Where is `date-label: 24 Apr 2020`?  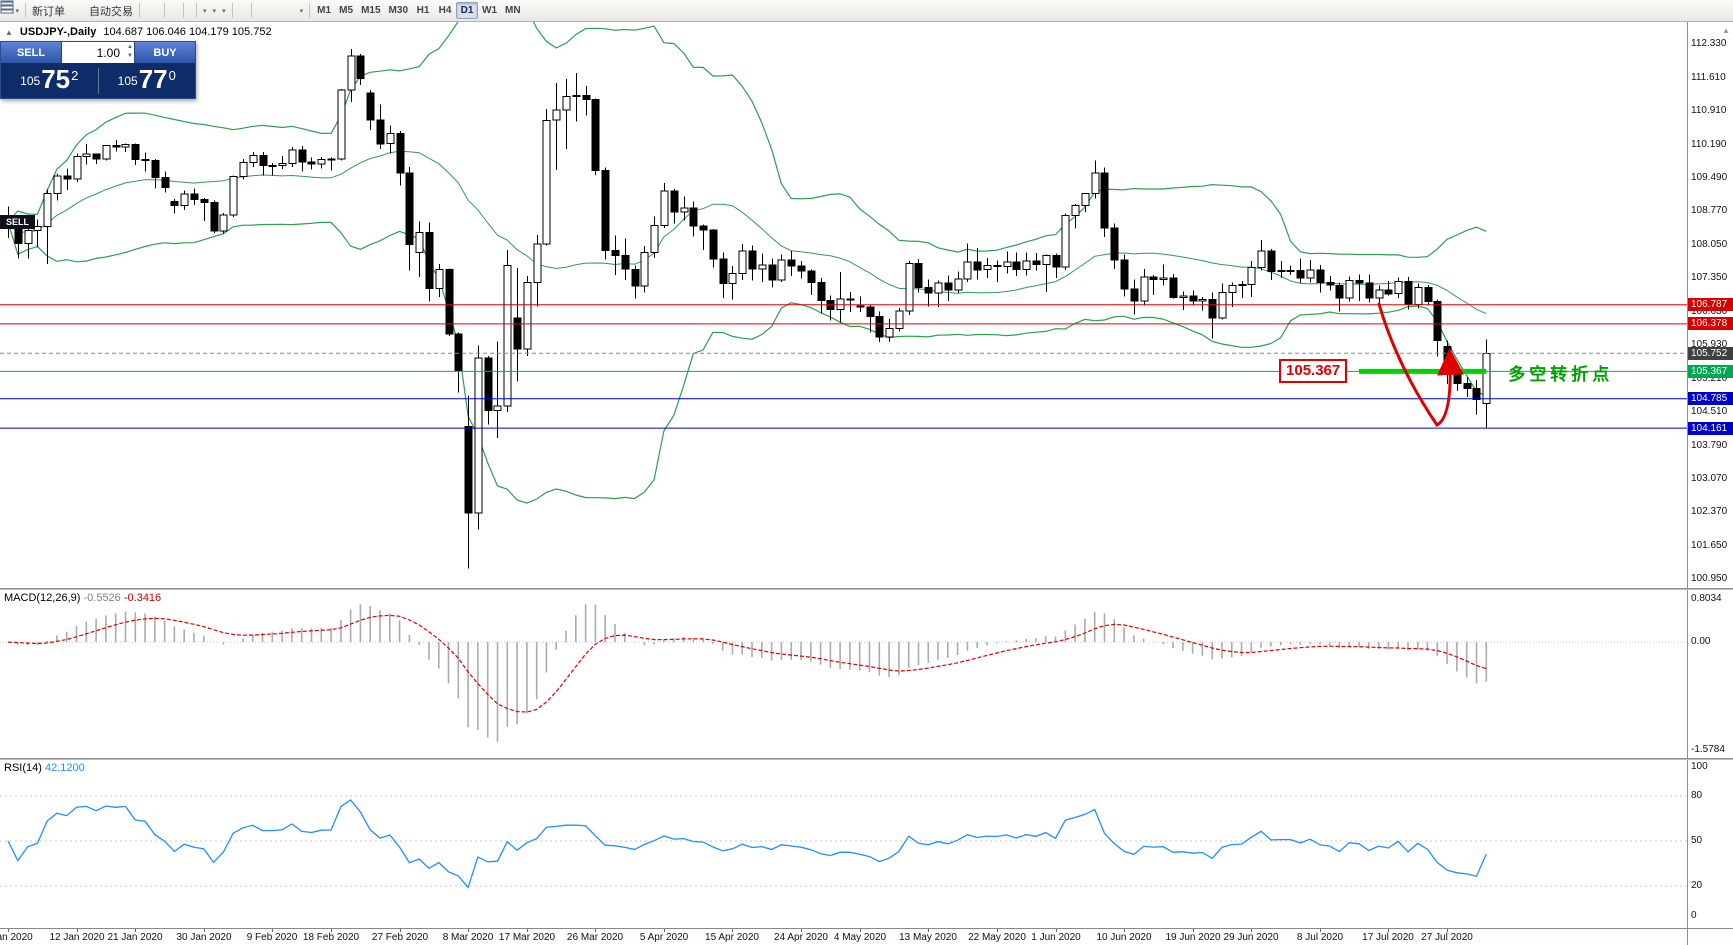
date-label: 24 Apr 2020 is located at coordinates (801, 937).